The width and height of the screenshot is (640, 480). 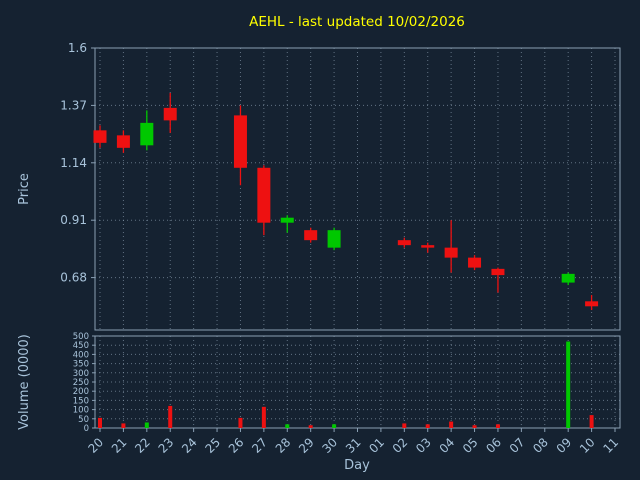 I want to click on volume-tick-label: 50, so click(x=83, y=420).